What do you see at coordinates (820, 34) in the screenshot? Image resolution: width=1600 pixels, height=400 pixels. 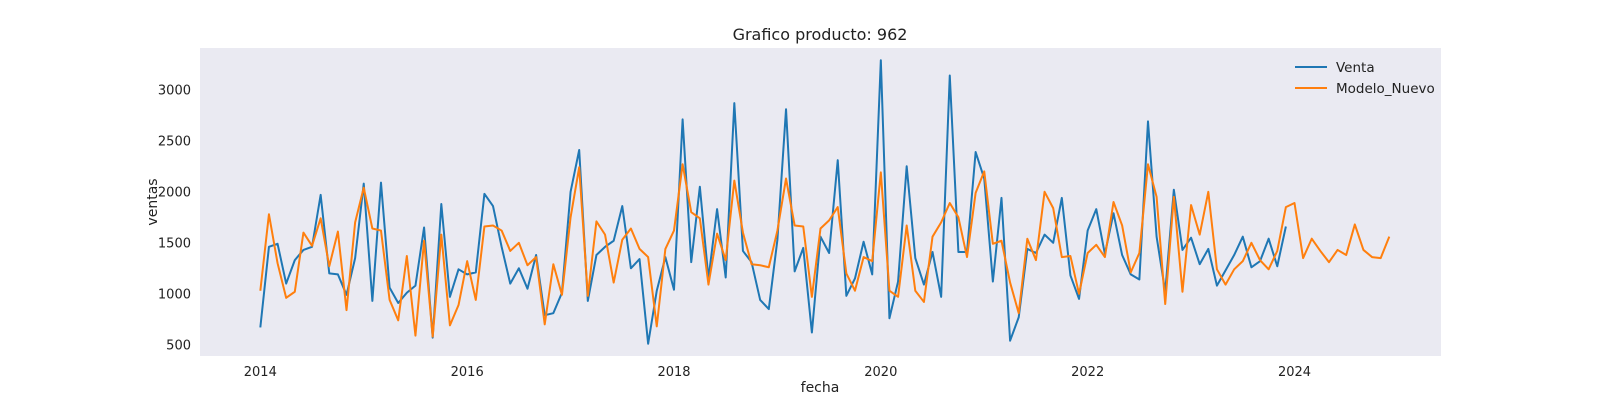 I see `chart-title: Grafico producto: 962` at bounding box center [820, 34].